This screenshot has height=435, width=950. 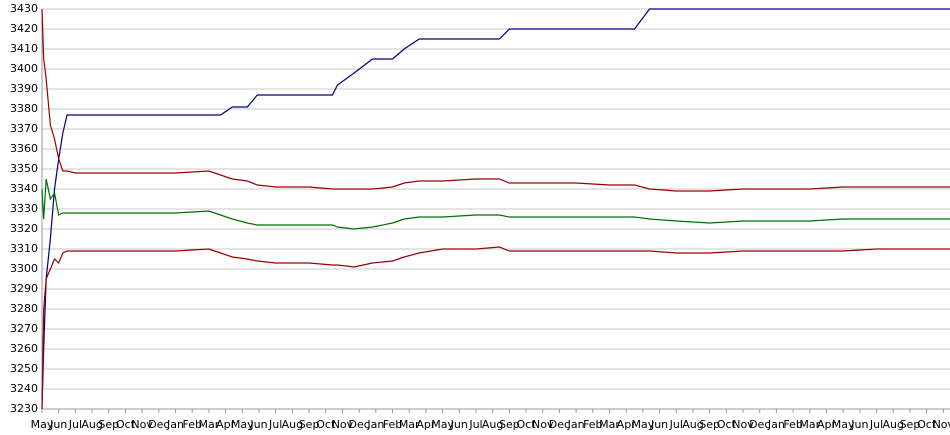 What do you see at coordinates (24, 308) in the screenshot?
I see `y-tick-label: 3280` at bounding box center [24, 308].